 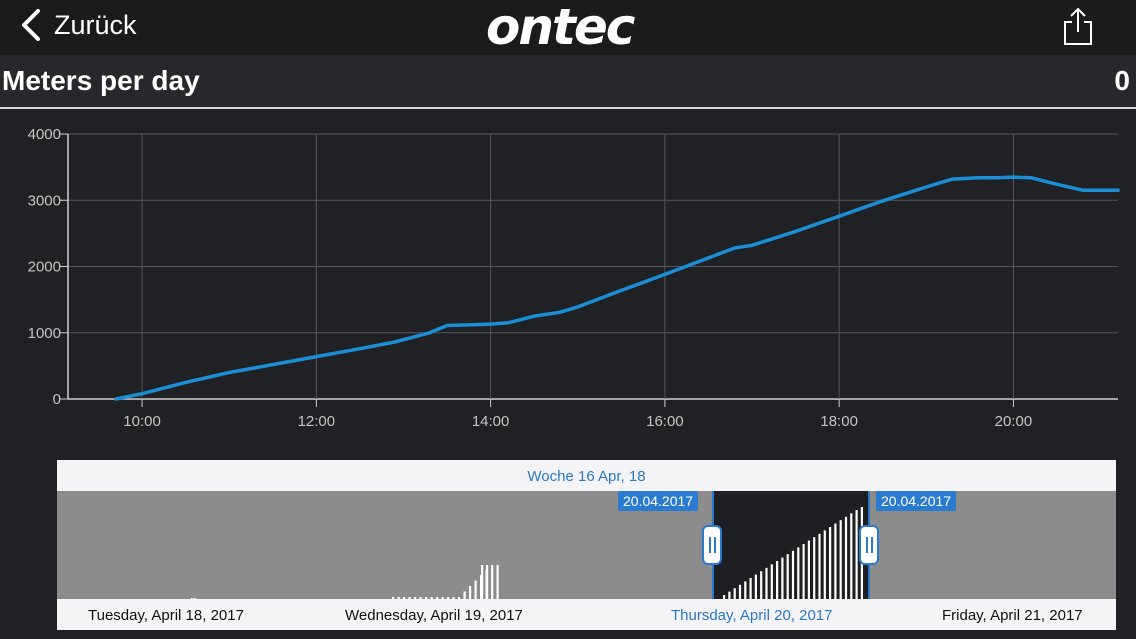 I want to click on back-label: Zurück, so click(x=95, y=24).